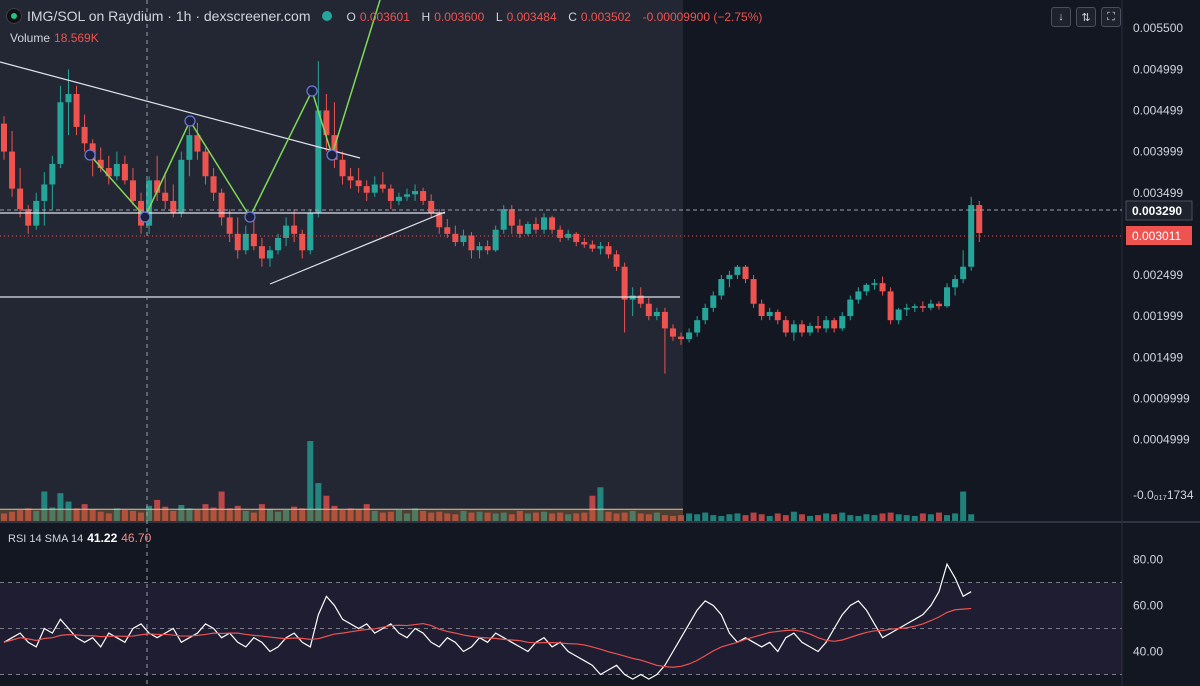 The height and width of the screenshot is (686, 1200). What do you see at coordinates (1111, 17) in the screenshot?
I see `fullscreen-button: ⛶` at bounding box center [1111, 17].